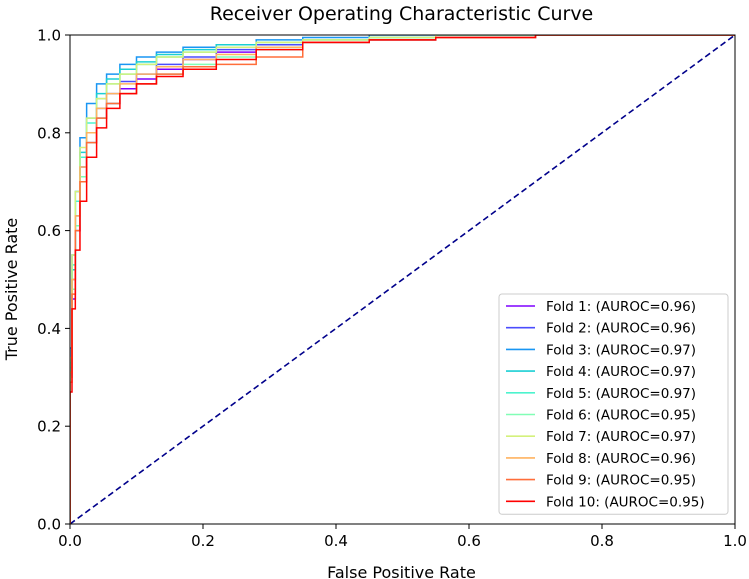 The width and height of the screenshot is (749, 579). What do you see at coordinates (11, 290) in the screenshot?
I see `y-axis-label: True Positive Rate` at bounding box center [11, 290].